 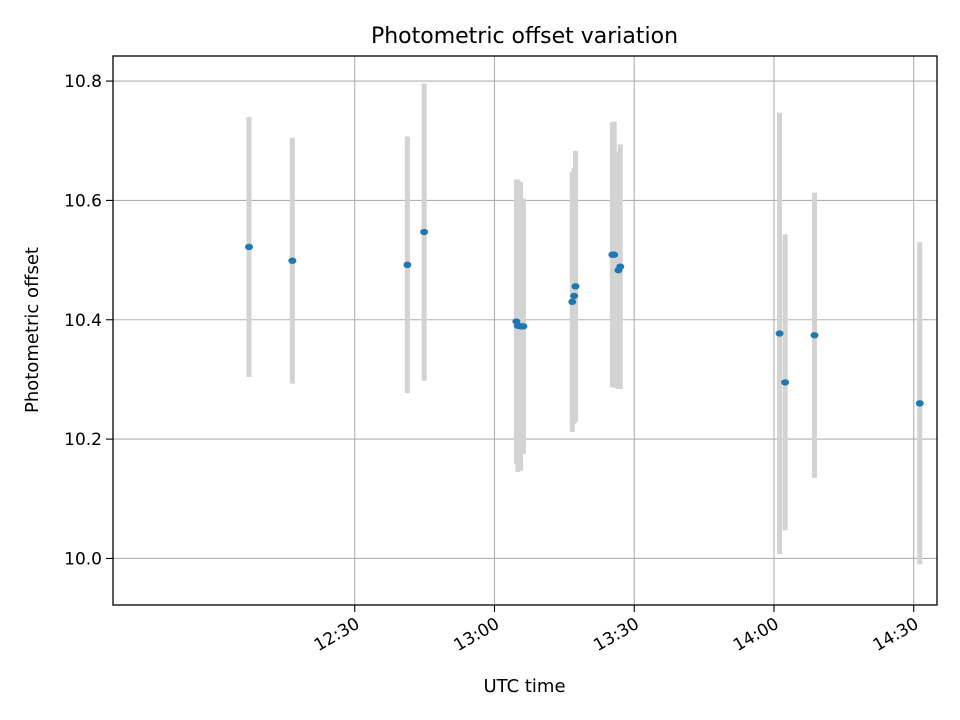 I want to click on y-tick-label: 10.0, so click(x=83, y=559).